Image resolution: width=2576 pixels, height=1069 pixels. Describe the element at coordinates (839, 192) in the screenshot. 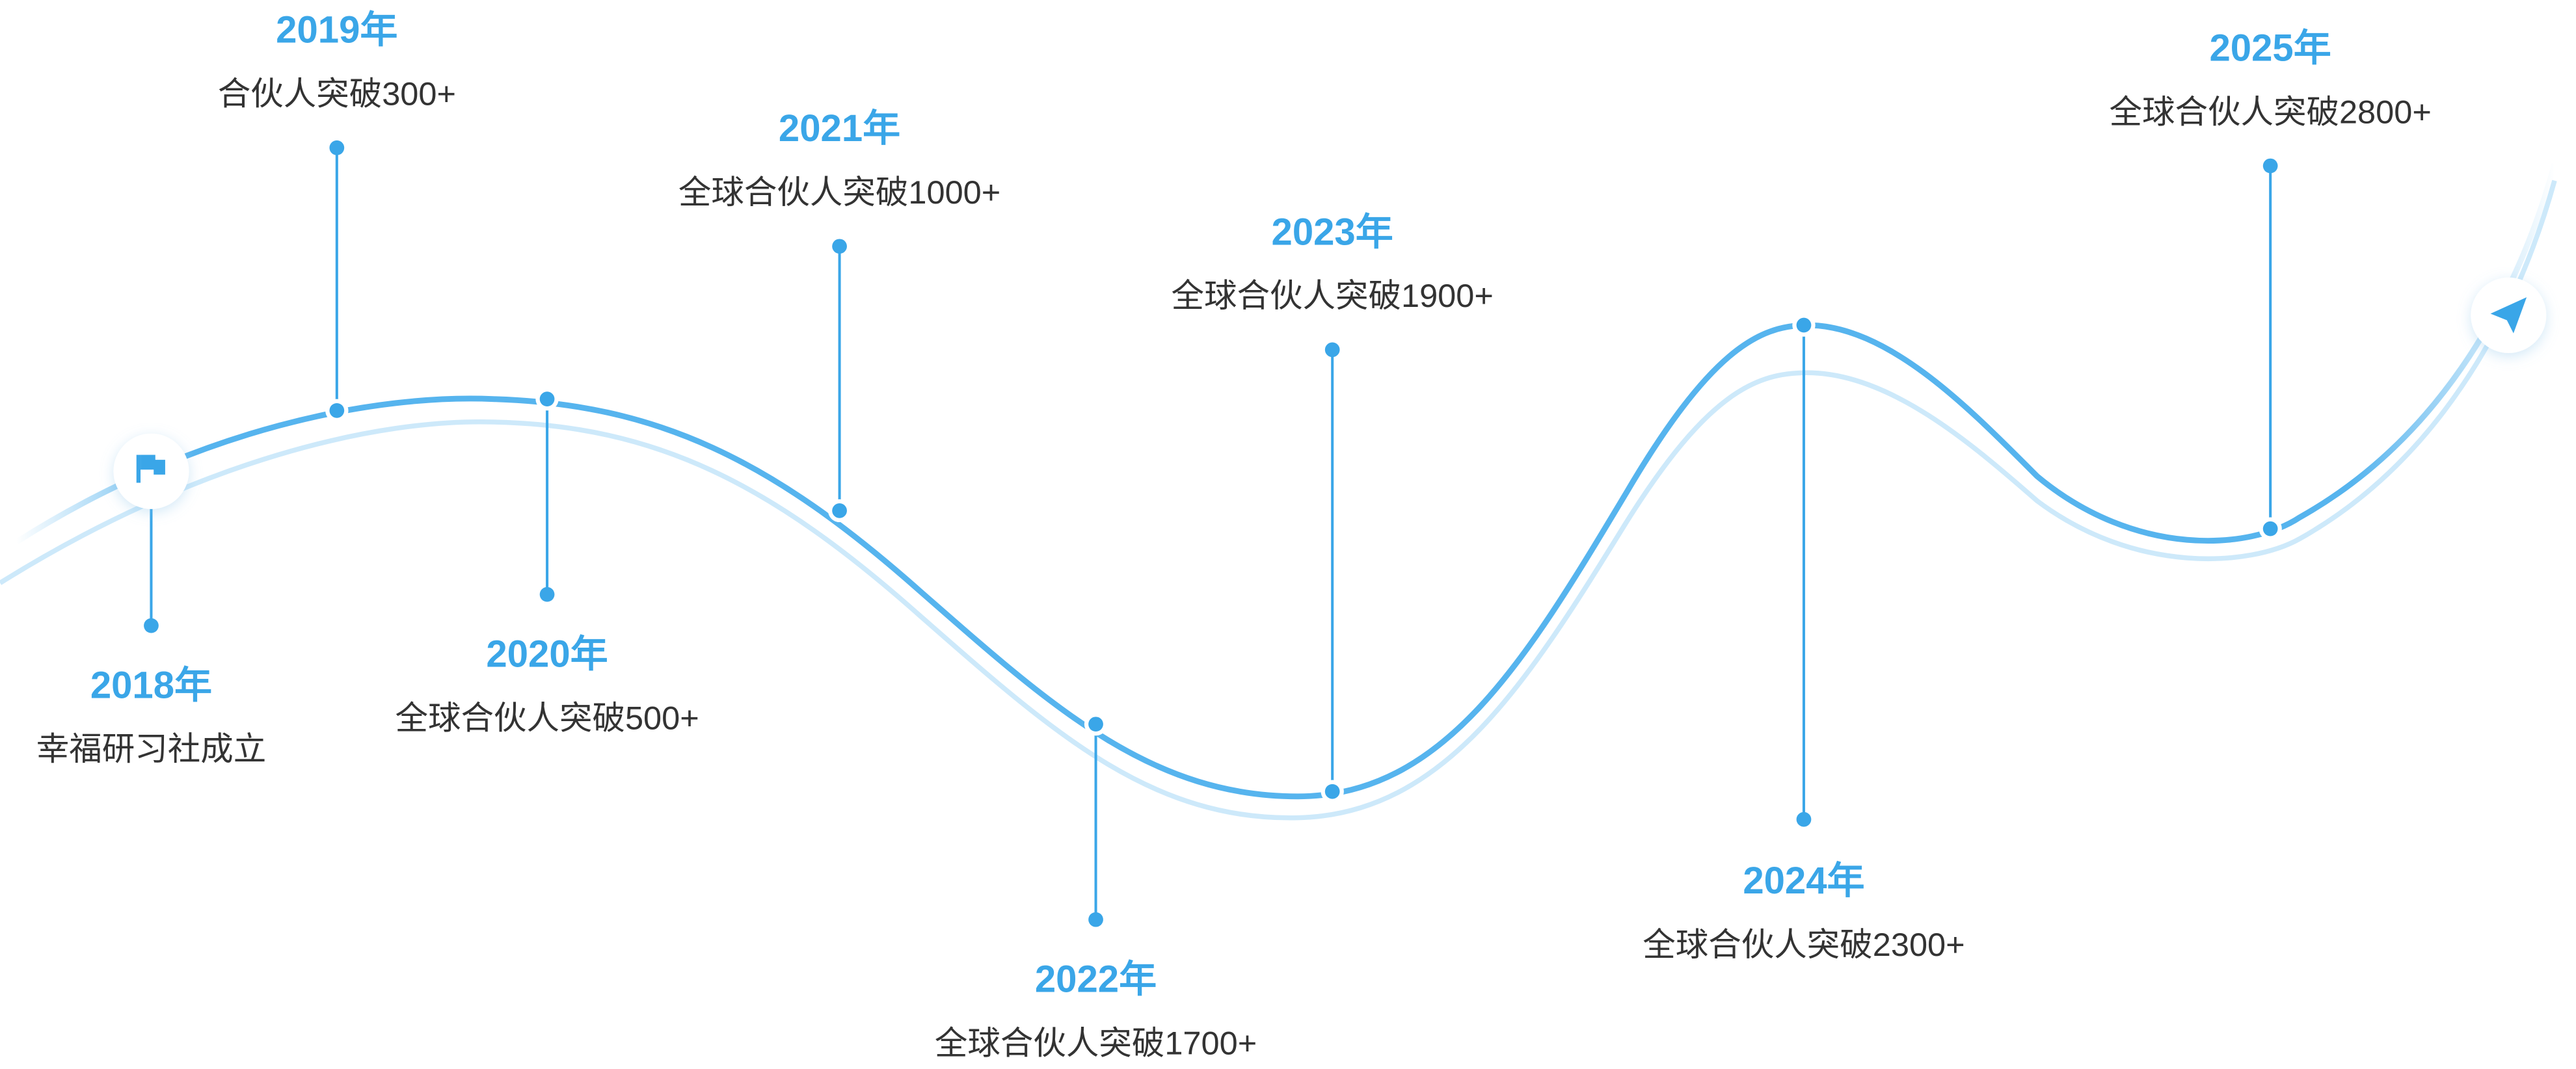

I see `milestone-text: 全球合伙人突破1000+` at that location.